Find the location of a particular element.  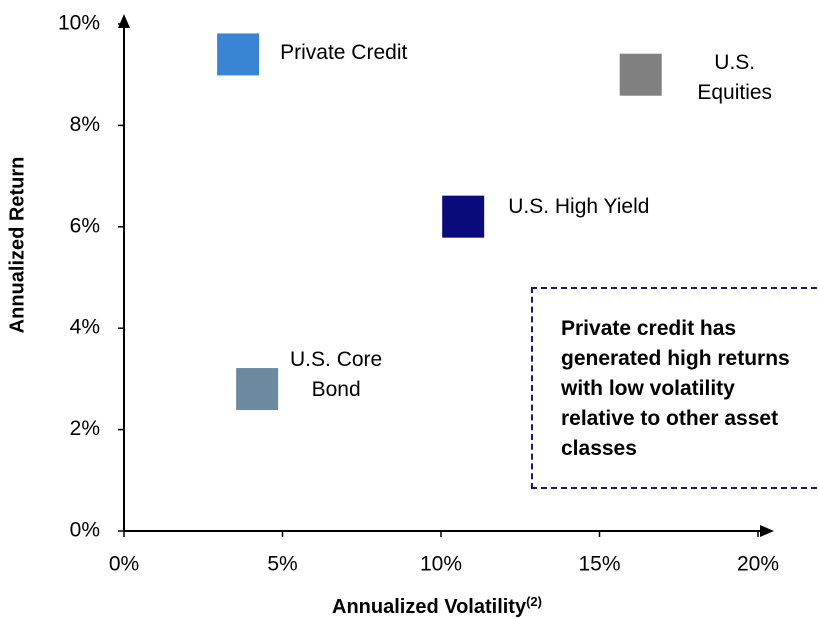

y-tick-label: 2% is located at coordinates (85, 428).